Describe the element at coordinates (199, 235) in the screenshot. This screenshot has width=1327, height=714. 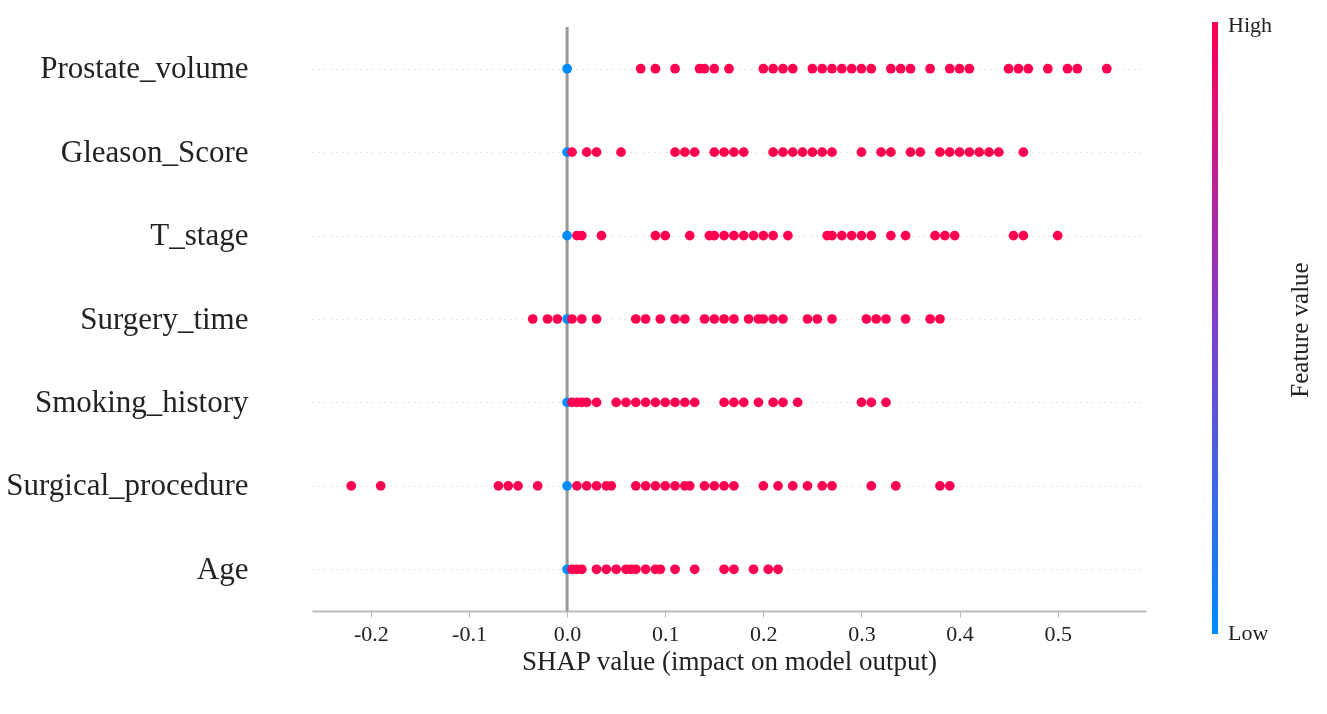
I see `y-tick-label: T_stage` at that location.